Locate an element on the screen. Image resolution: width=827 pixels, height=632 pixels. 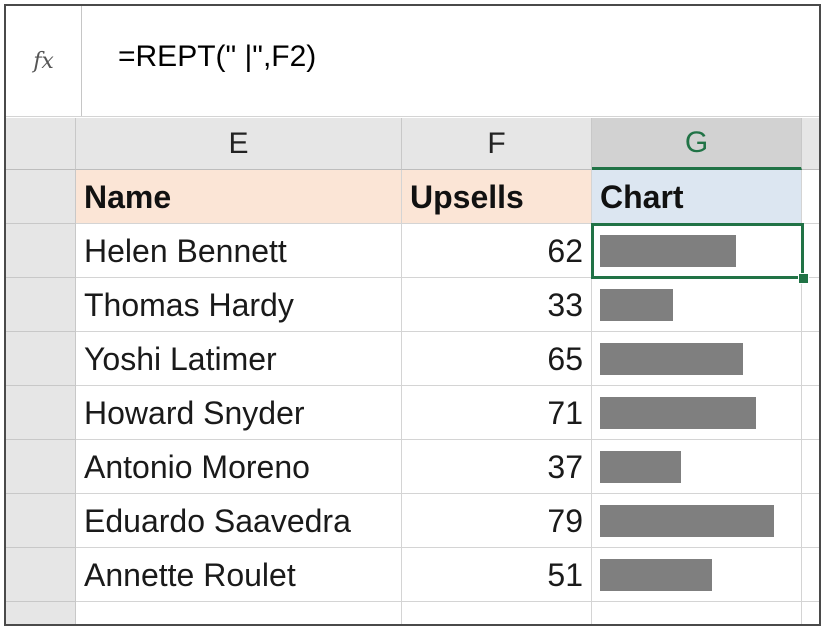
name-cell: Yoshi Latimer is located at coordinates (239, 359).